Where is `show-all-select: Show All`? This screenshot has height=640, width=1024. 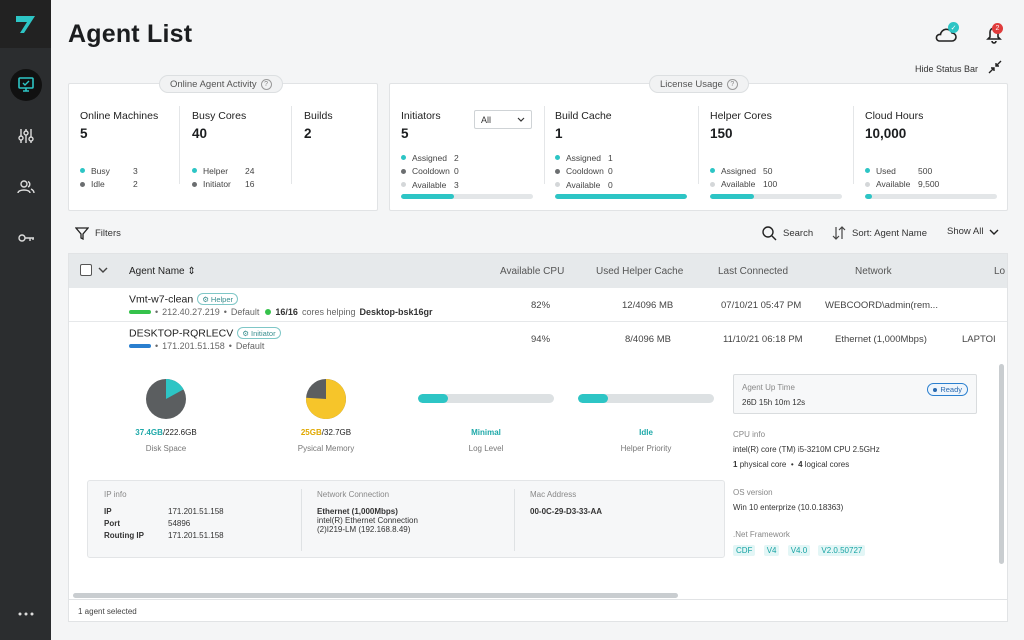 show-all-select: Show All is located at coordinates (973, 231).